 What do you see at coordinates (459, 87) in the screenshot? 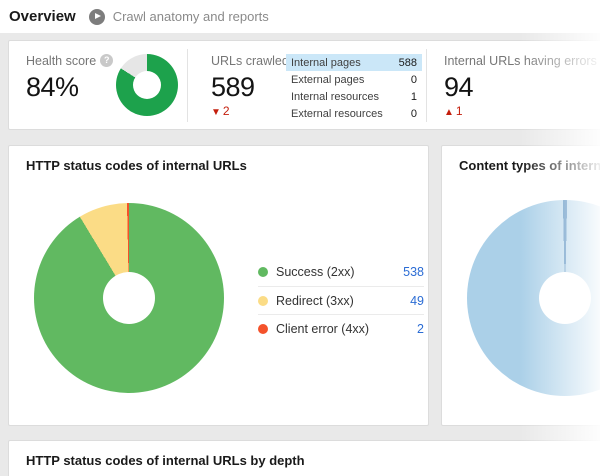
I see `errors-value: 94` at bounding box center [459, 87].